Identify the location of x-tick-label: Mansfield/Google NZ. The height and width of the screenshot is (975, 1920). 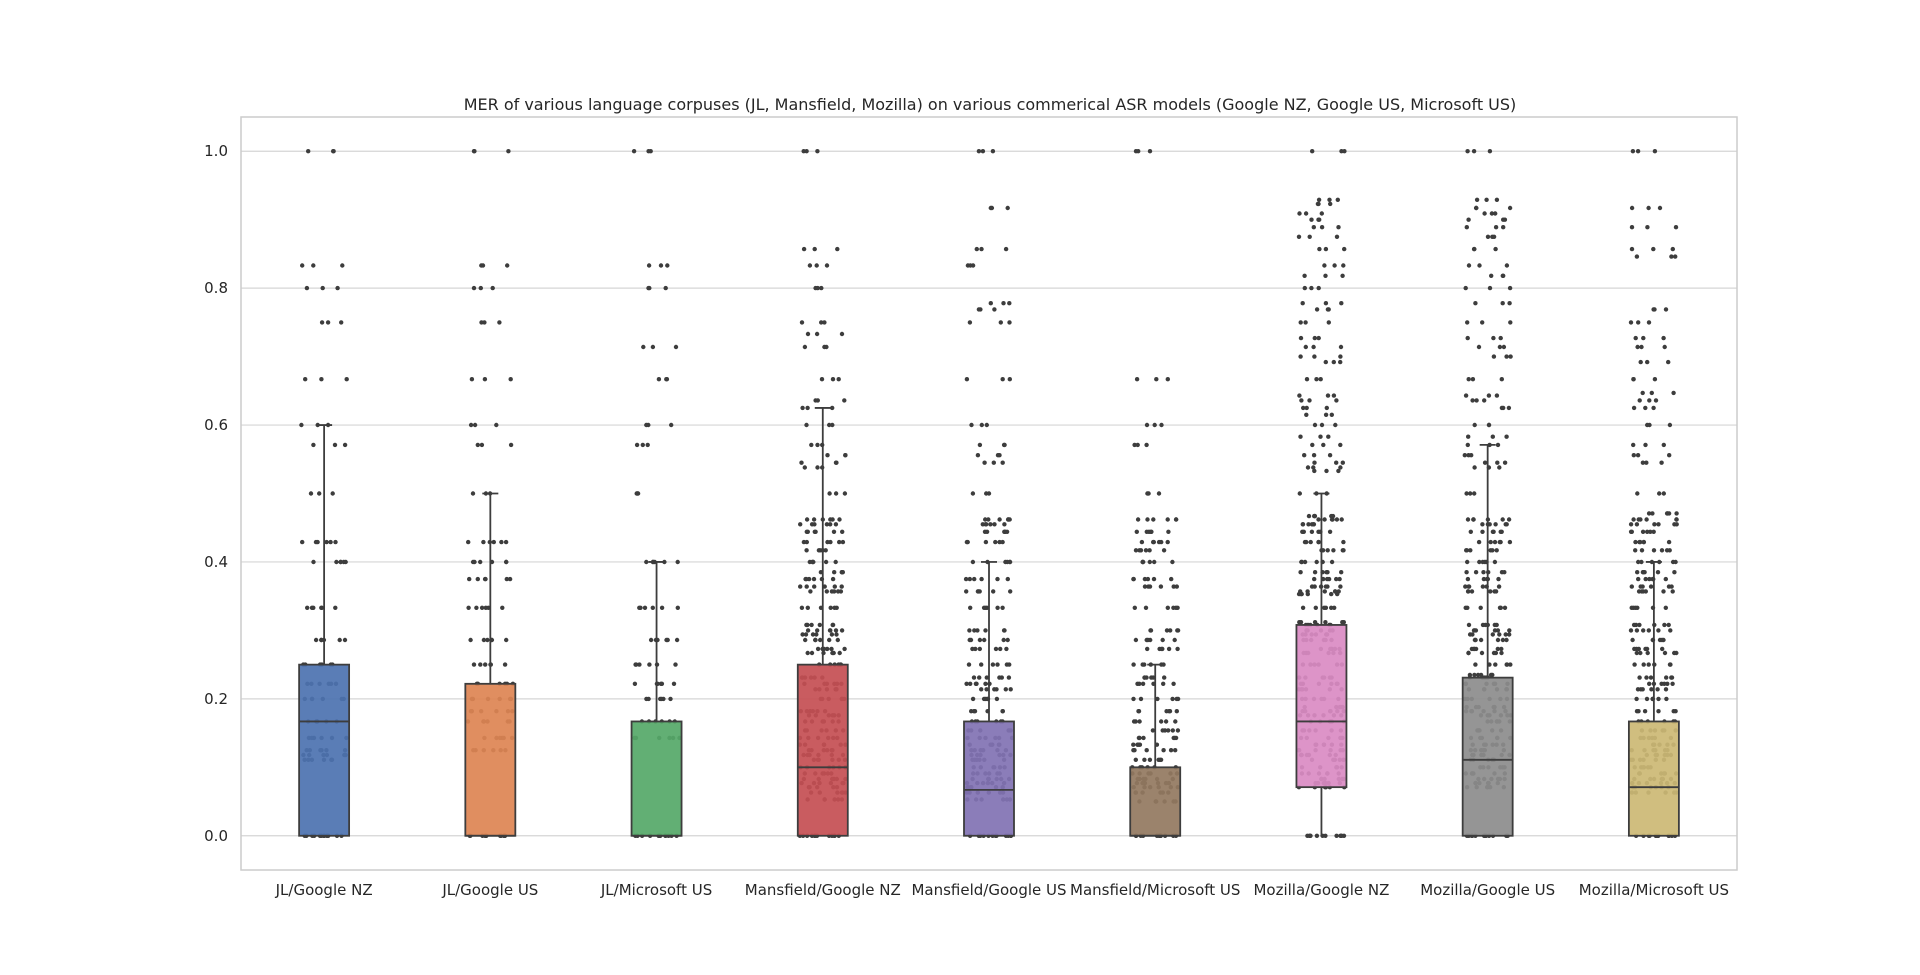
(823, 890).